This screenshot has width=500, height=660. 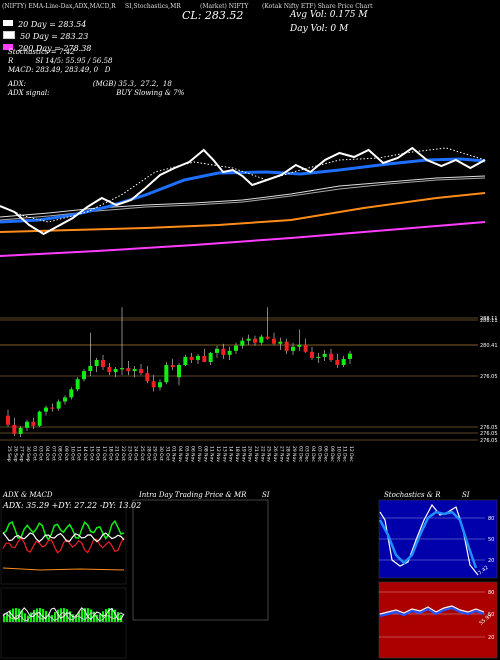 I want to click on rsi-line, so click(x=432, y=610).